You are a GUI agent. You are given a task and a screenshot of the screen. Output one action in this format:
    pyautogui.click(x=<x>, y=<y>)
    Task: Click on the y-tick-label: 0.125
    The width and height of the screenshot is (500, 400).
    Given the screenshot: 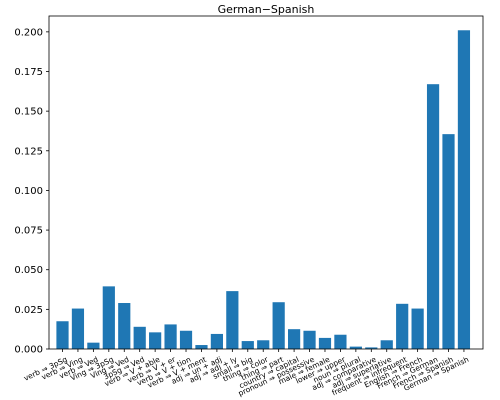 What is the action you would take?
    pyautogui.click(x=28, y=151)
    